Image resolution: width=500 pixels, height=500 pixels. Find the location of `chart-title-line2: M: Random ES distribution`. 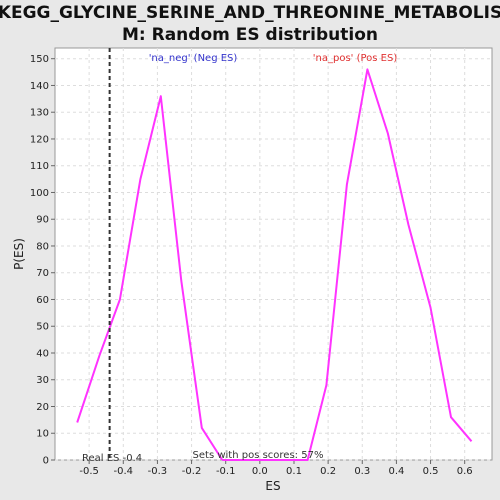

chart-title-line2: M: Random ES distribution is located at coordinates (250, 35).